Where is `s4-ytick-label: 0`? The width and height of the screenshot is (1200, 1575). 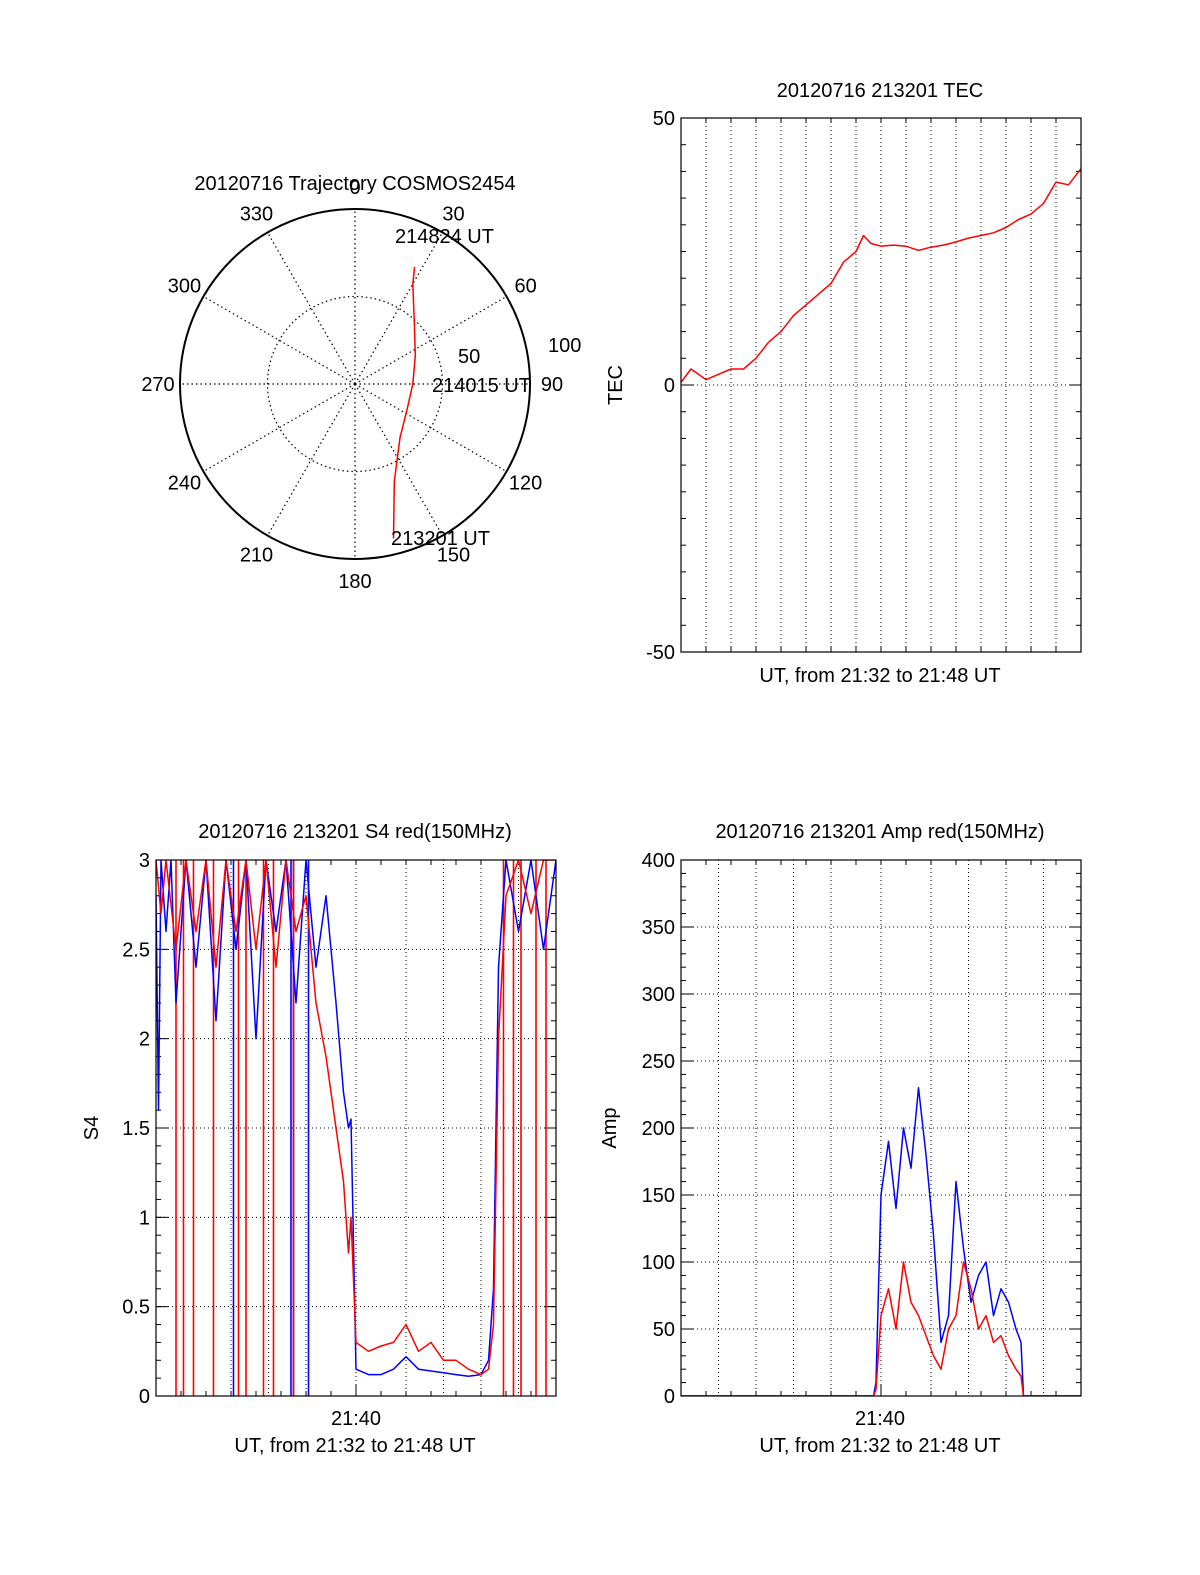 s4-ytick-label: 0 is located at coordinates (144, 1397).